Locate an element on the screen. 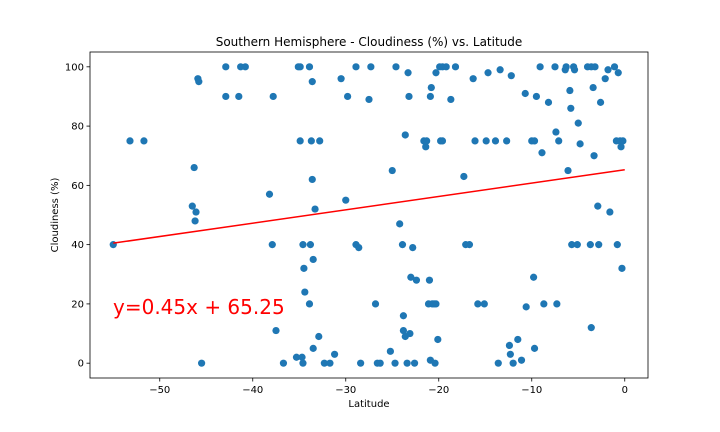 This screenshot has width=720, height=432. regression-line is located at coordinates (369, 206).